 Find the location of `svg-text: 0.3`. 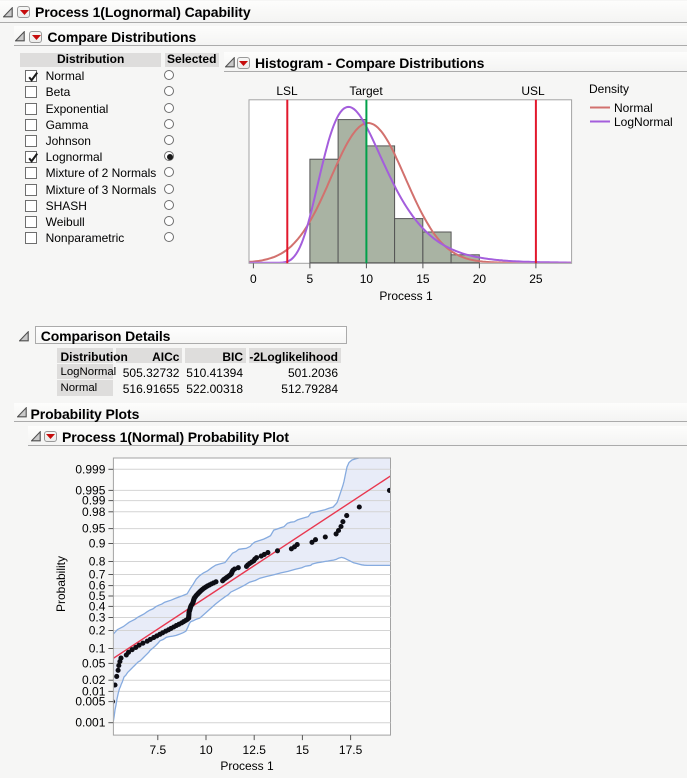

svg-text: 0.3 is located at coordinates (97, 618).